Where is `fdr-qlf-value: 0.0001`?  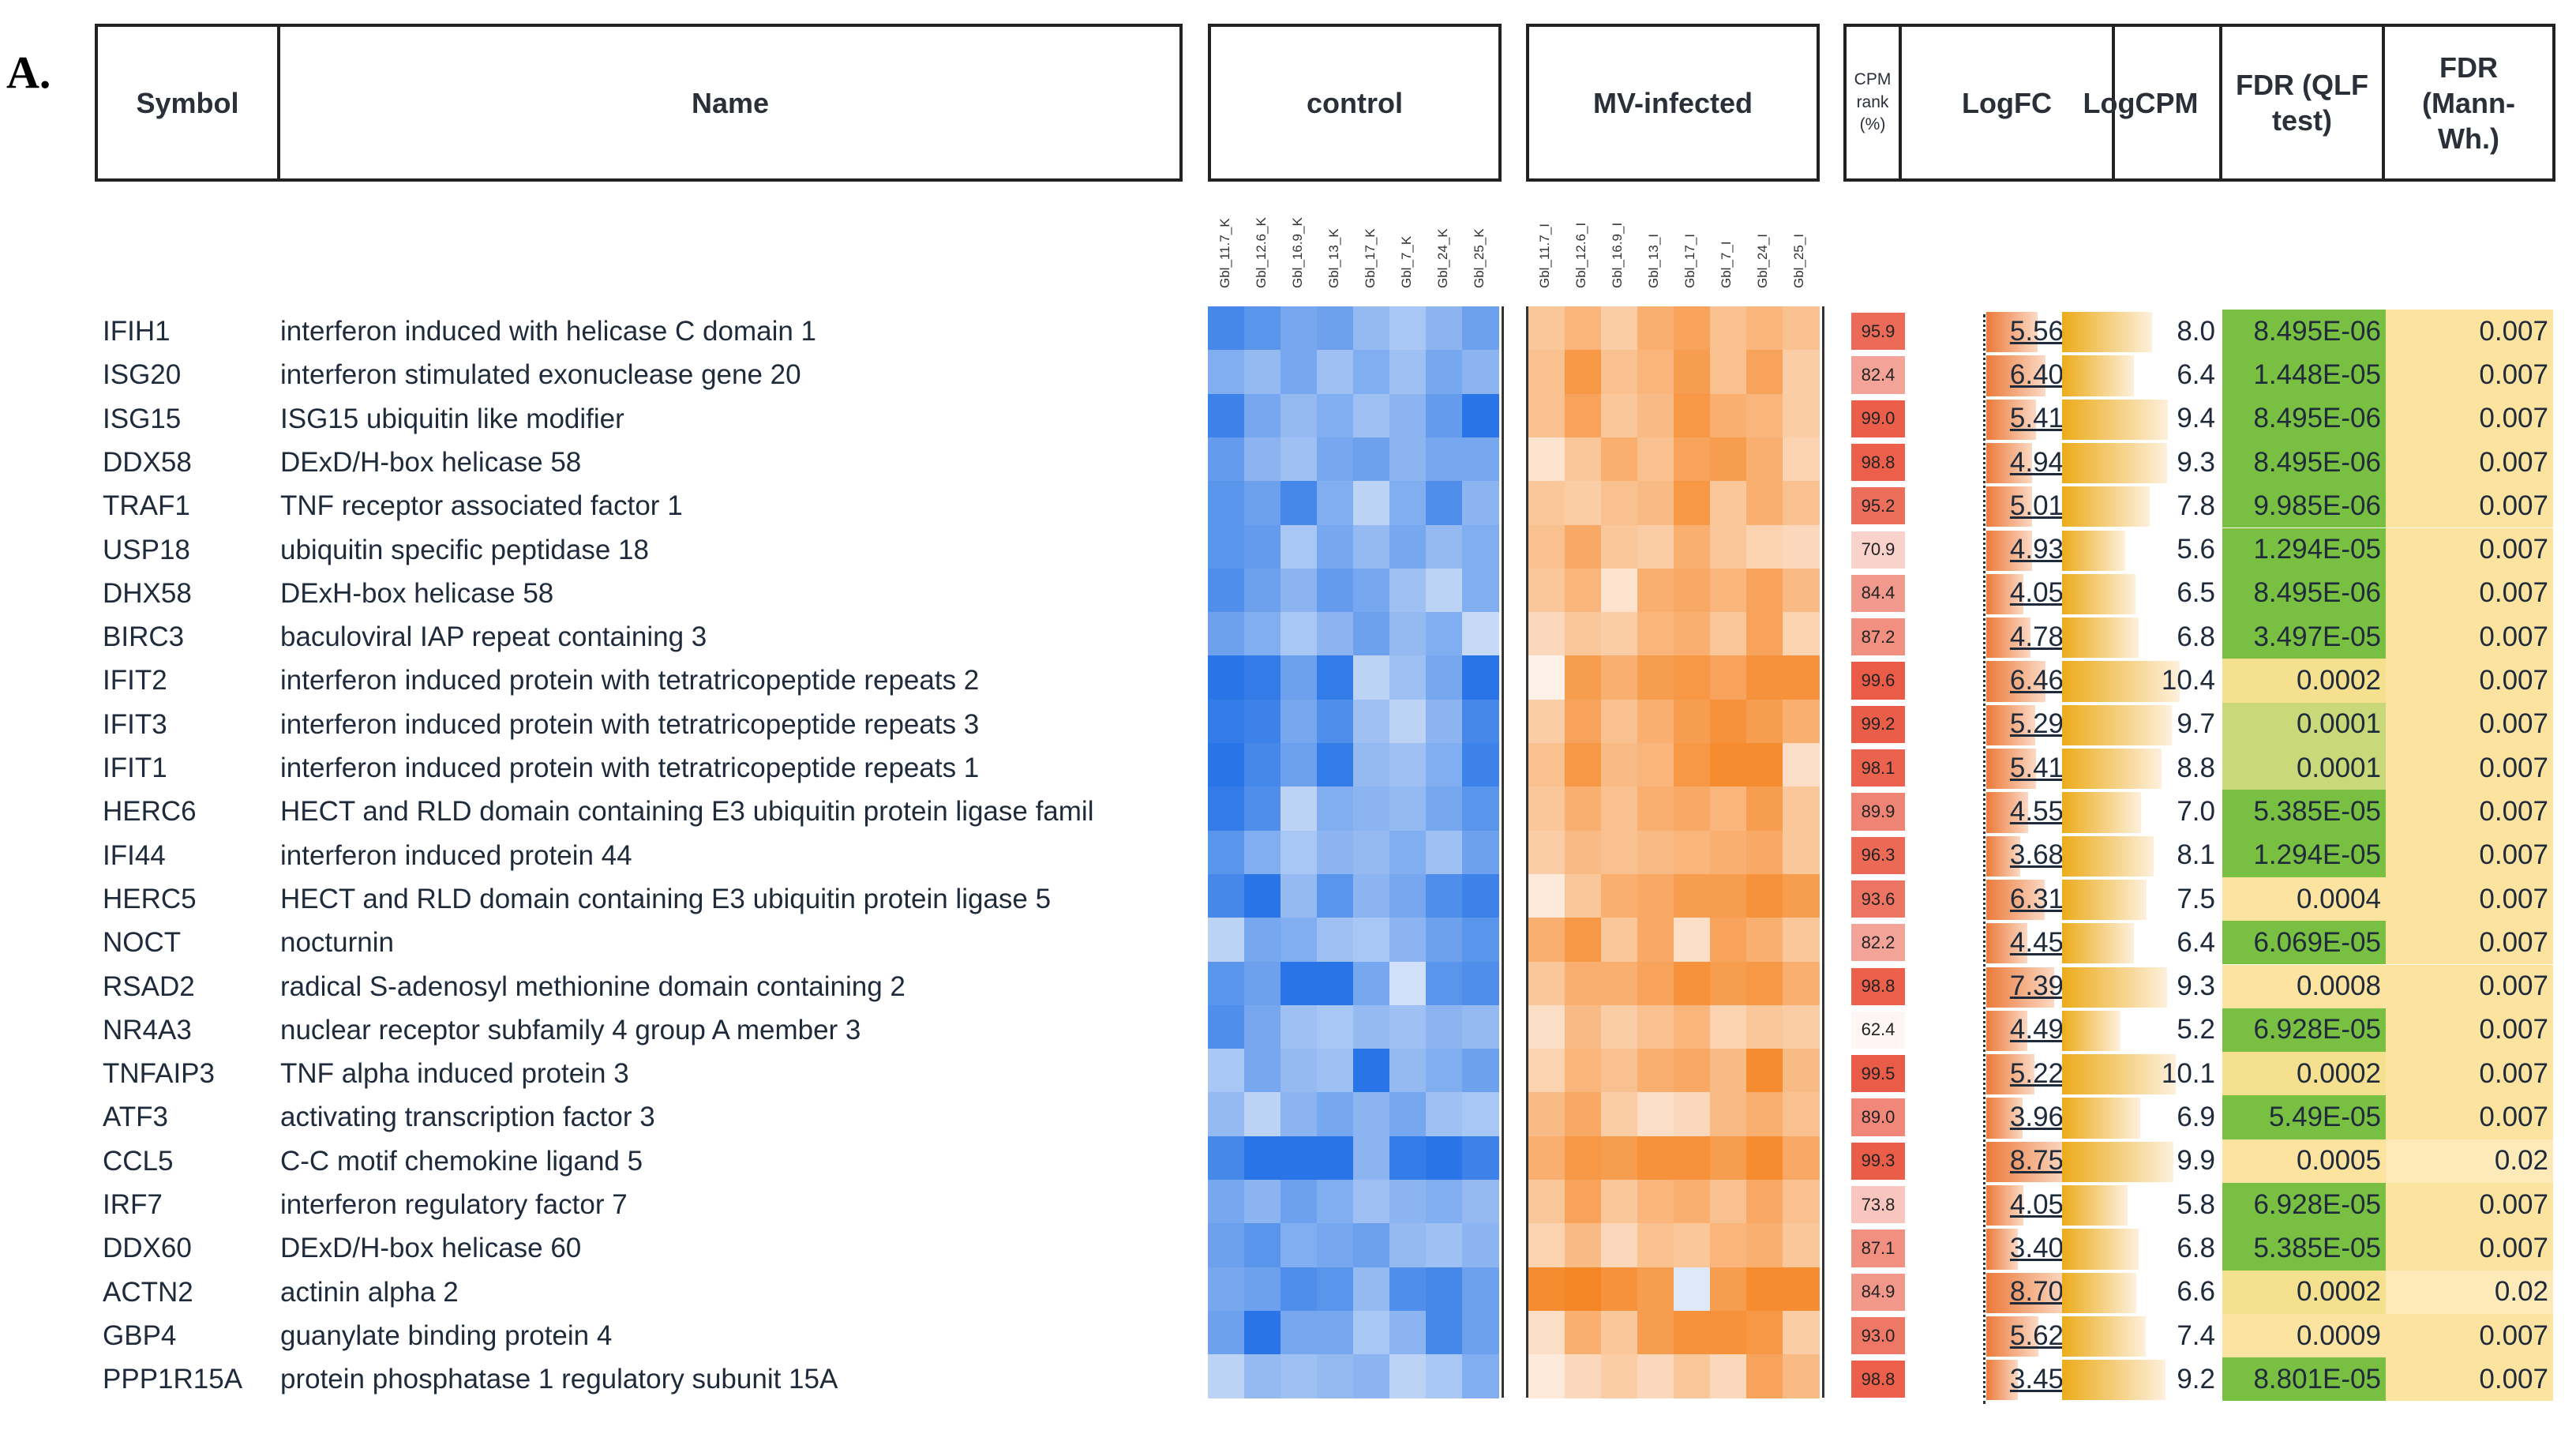
fdr-qlf-value: 0.0001 is located at coordinates (2338, 767).